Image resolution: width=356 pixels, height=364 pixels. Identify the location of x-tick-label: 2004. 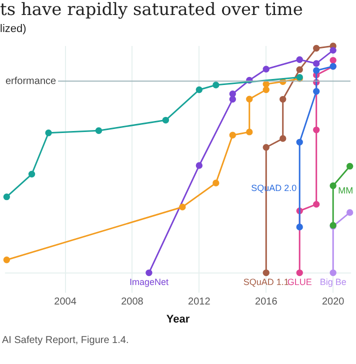
(65, 302).